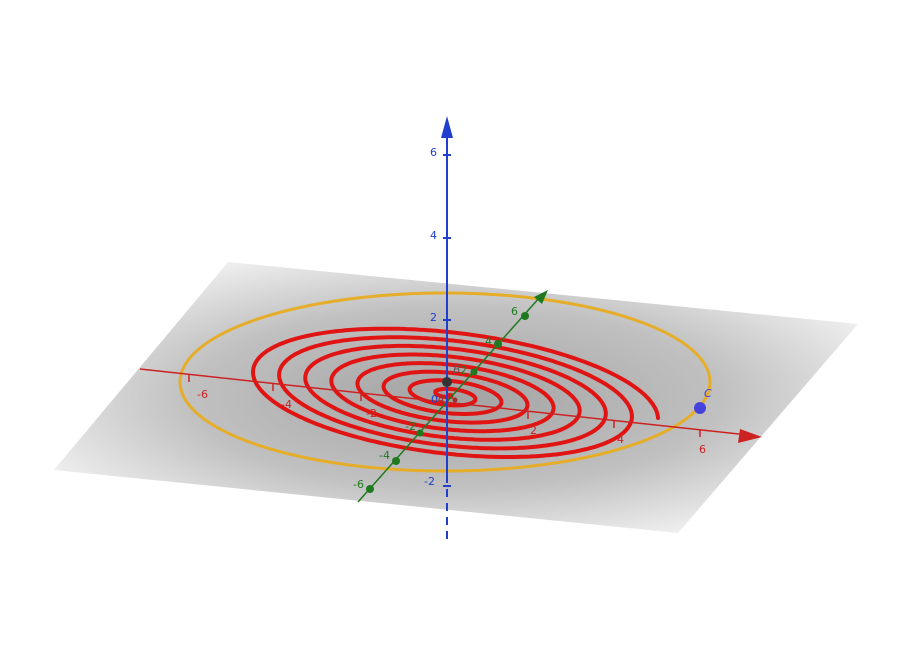 The width and height of the screenshot is (916, 651). Describe the element at coordinates (358, 484) in the screenshot. I see `y-tick-label: -6` at that location.